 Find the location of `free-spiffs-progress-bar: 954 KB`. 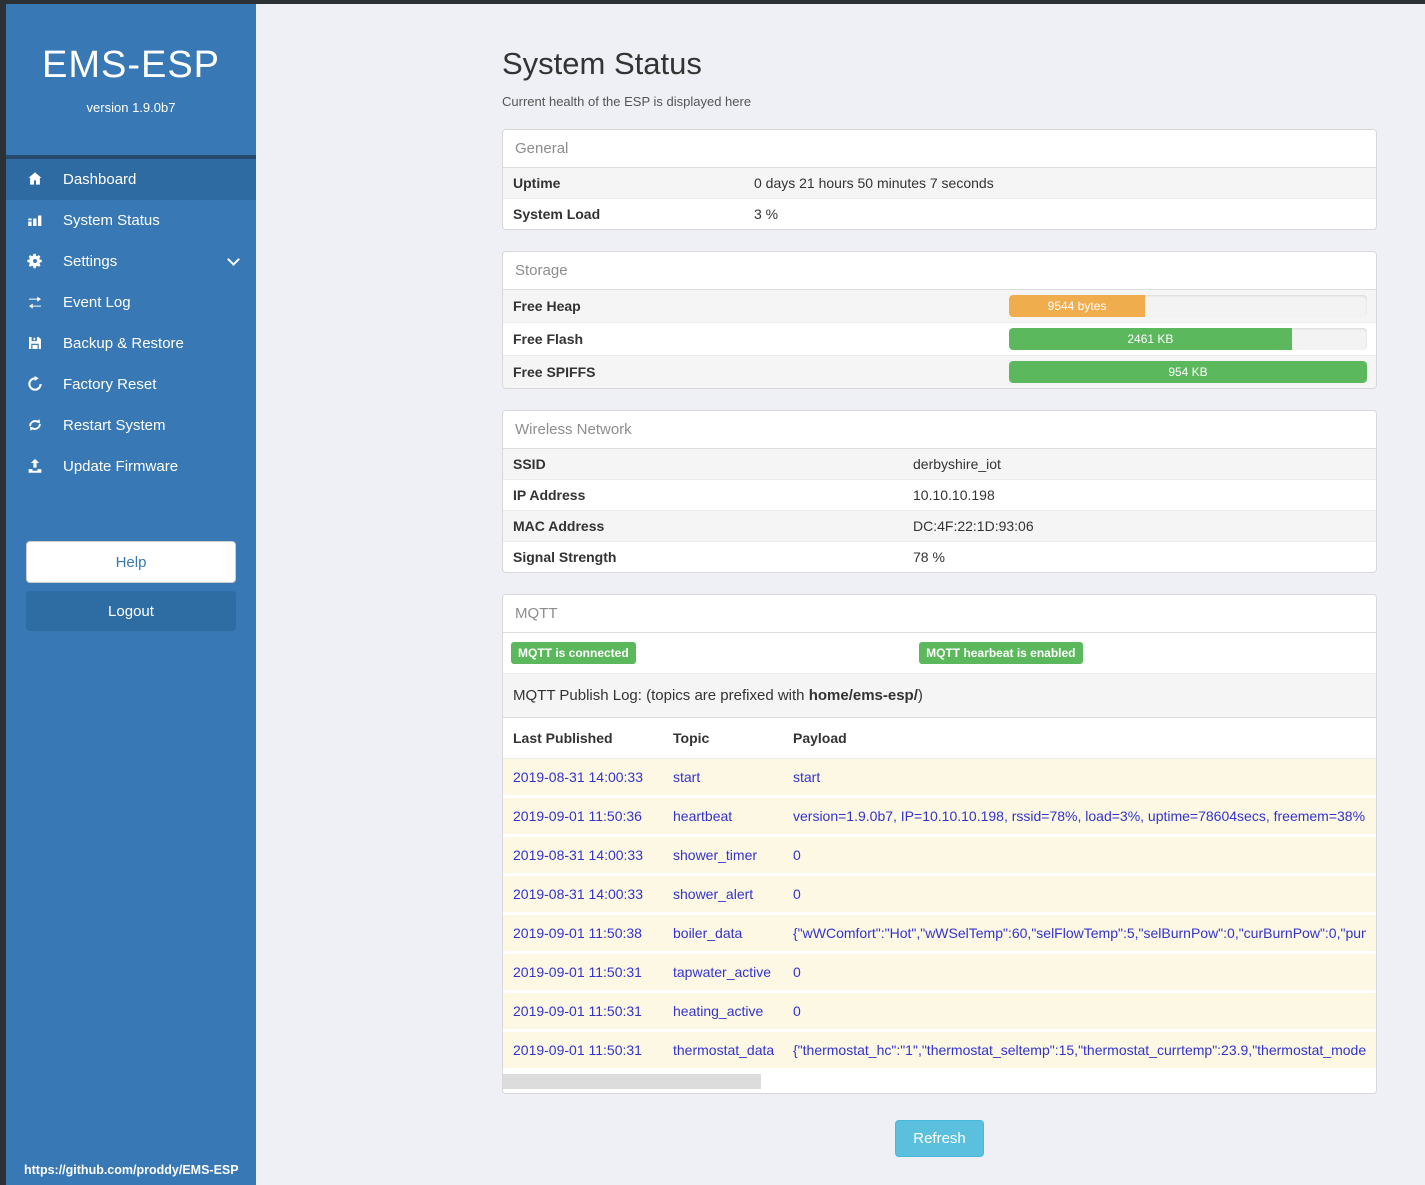

free-spiffs-progress-bar: 954 KB is located at coordinates (1188, 372).